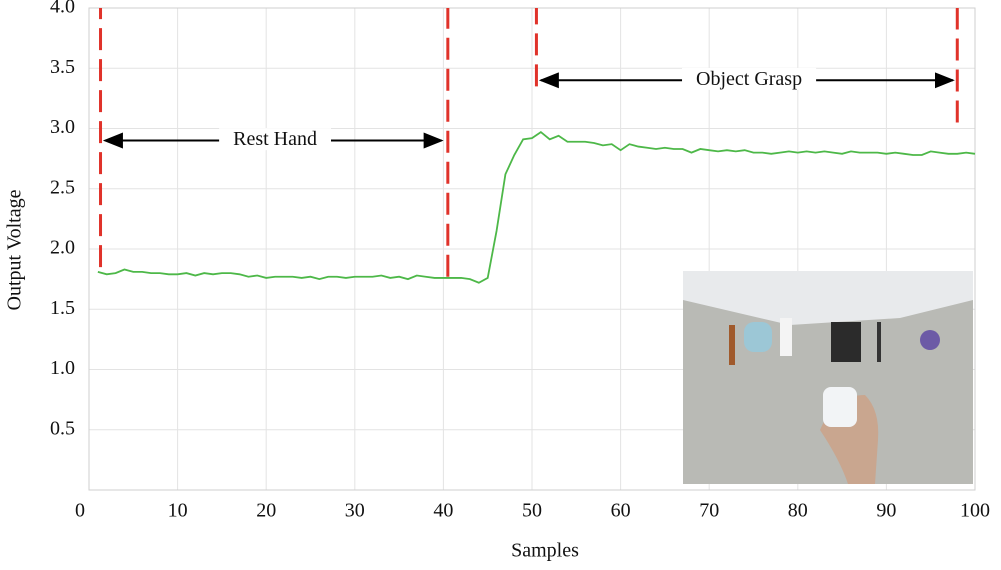 This screenshot has width=1001, height=570. Describe the element at coordinates (178, 511) in the screenshot. I see `x-tick-label: 10` at that location.